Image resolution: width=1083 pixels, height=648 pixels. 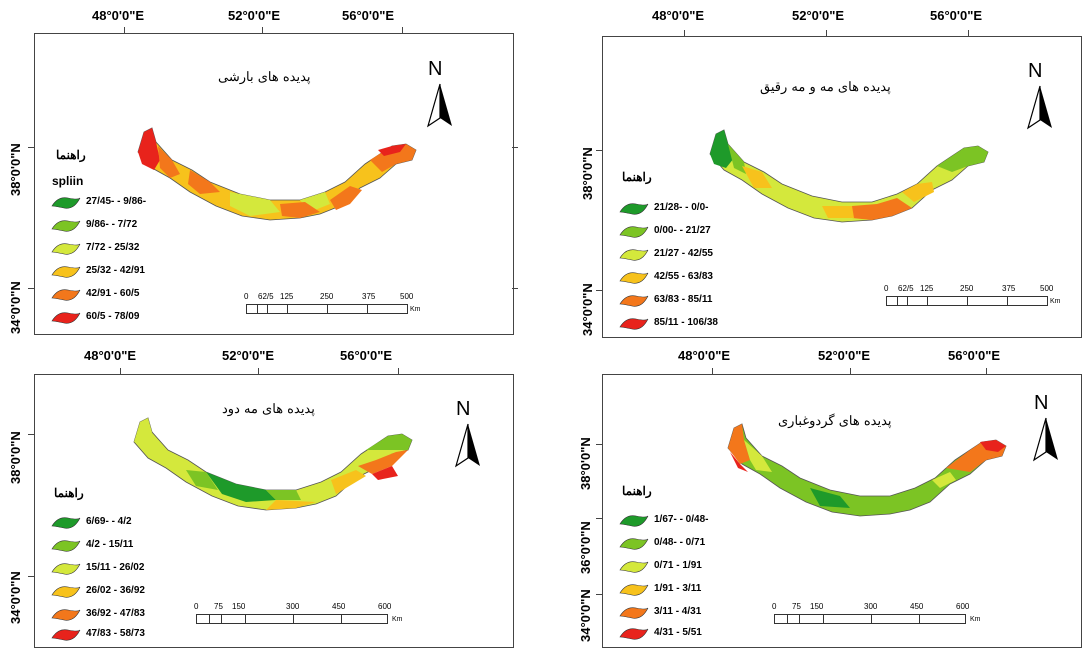 What do you see at coordinates (264, 77) in the screenshot?
I see `map-title: پدیده های بارشی` at bounding box center [264, 77].